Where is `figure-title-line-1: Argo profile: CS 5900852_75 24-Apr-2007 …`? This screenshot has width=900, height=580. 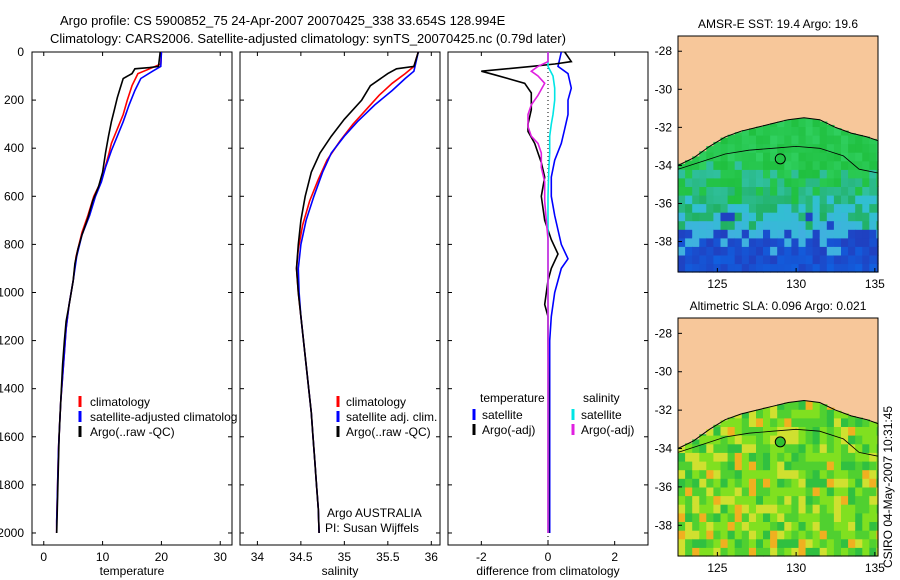
figure-title-line-1: Argo profile: CS 5900852_75 24-Apr-2007 … is located at coordinates (283, 20).